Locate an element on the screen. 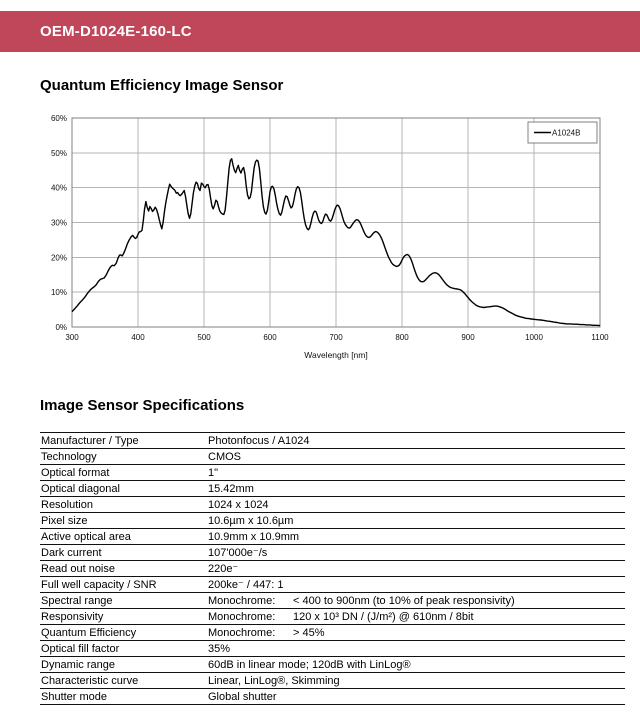 Image resolution: width=640 pixels, height=715 pixels. y-tick-label: 60% is located at coordinates (59, 118).